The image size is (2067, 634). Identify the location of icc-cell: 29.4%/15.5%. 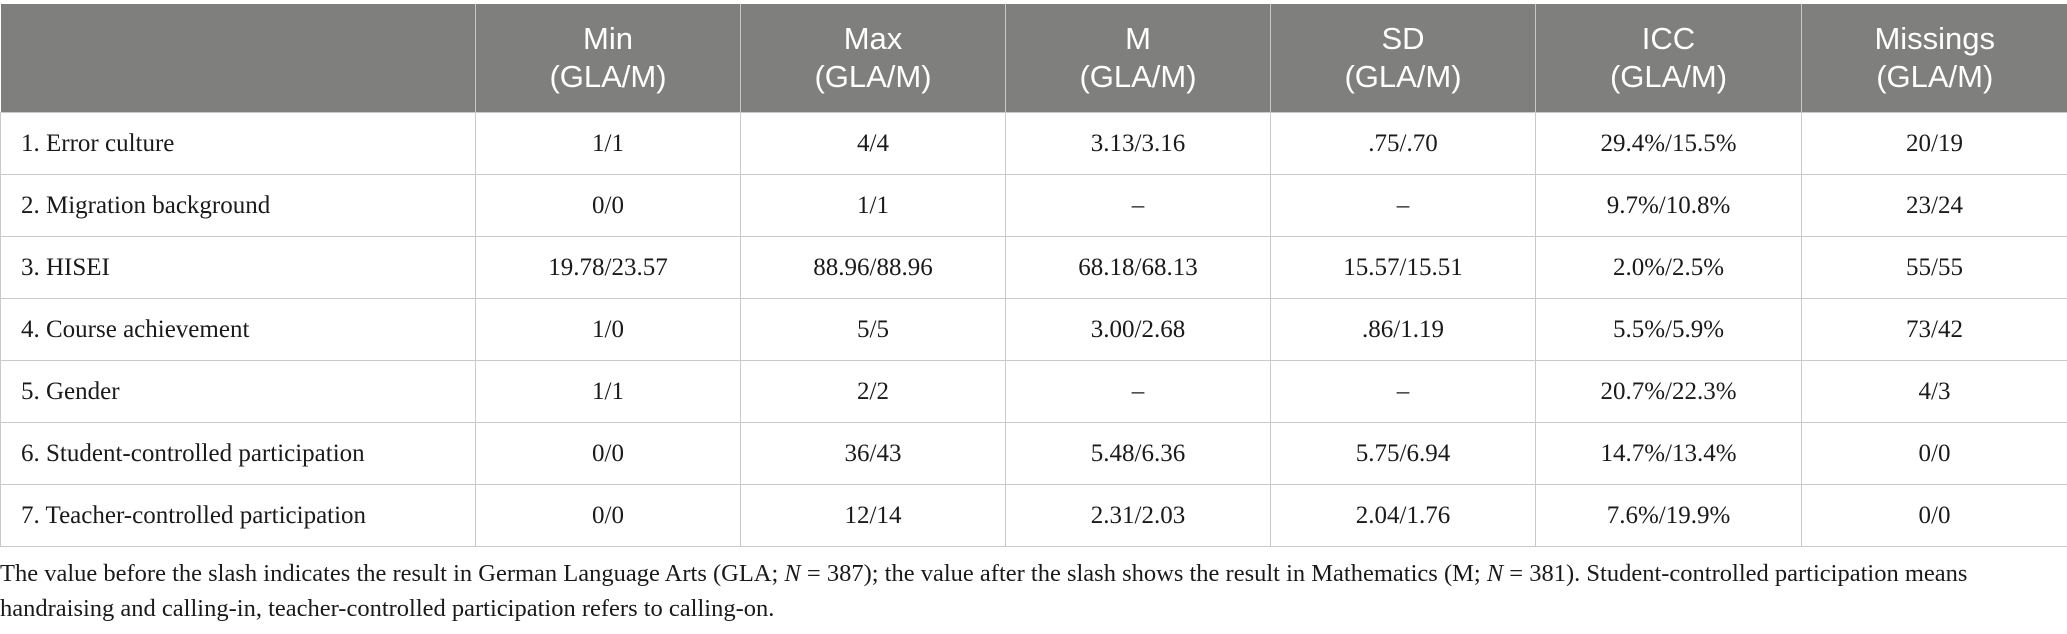
(1668, 143).